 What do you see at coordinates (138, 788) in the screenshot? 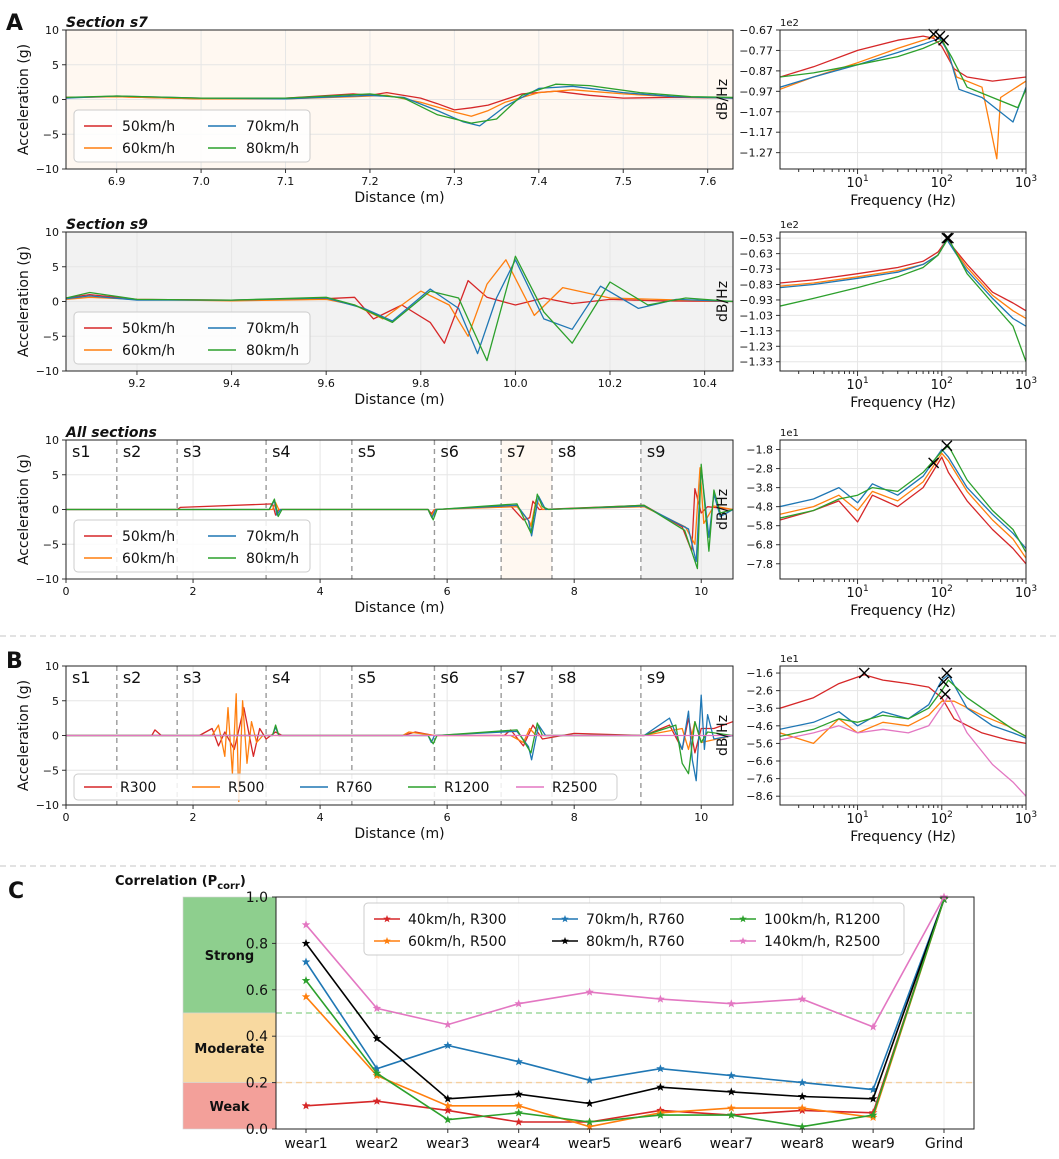
I see `radius-time-legend-label: R300` at bounding box center [138, 788].